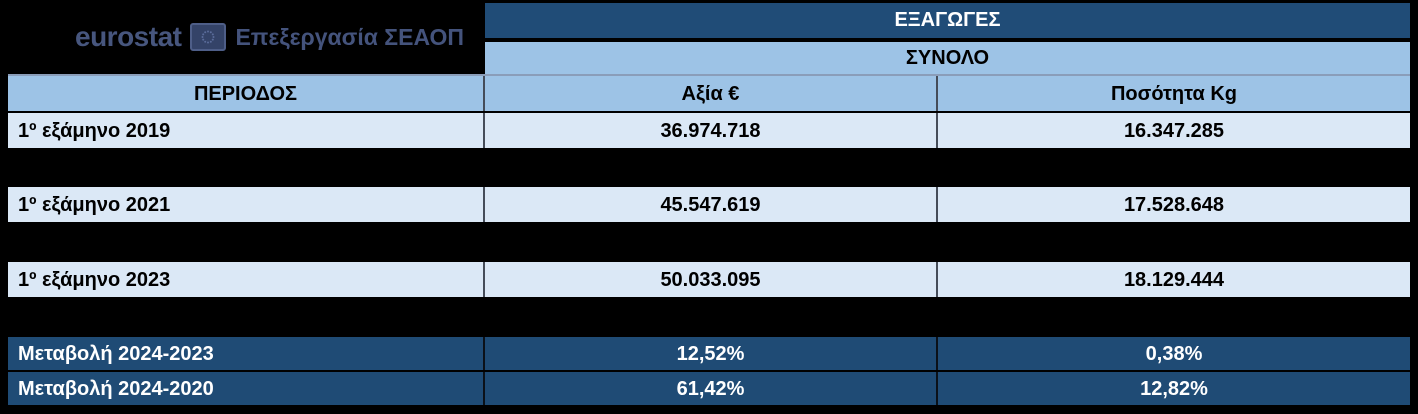 This screenshot has width=1418, height=414. Describe the element at coordinates (245, 388) in the screenshot. I see `period-cell: Μεταβολή 2024-2020` at that location.